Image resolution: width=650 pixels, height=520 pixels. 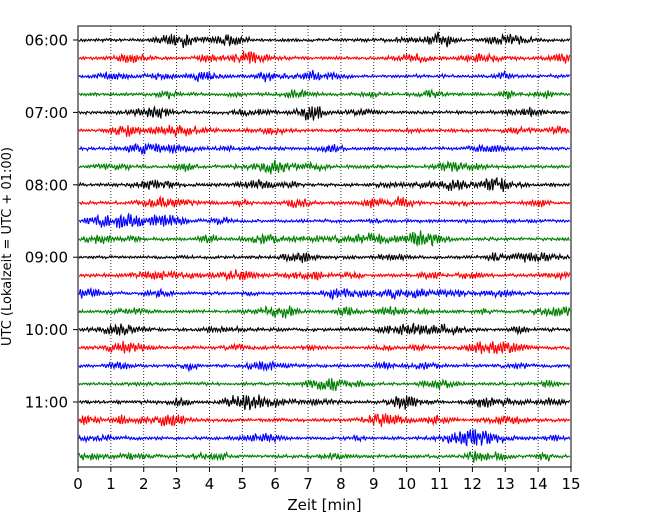 I want to click on x-tick-label-13: 13, so click(x=505, y=484).